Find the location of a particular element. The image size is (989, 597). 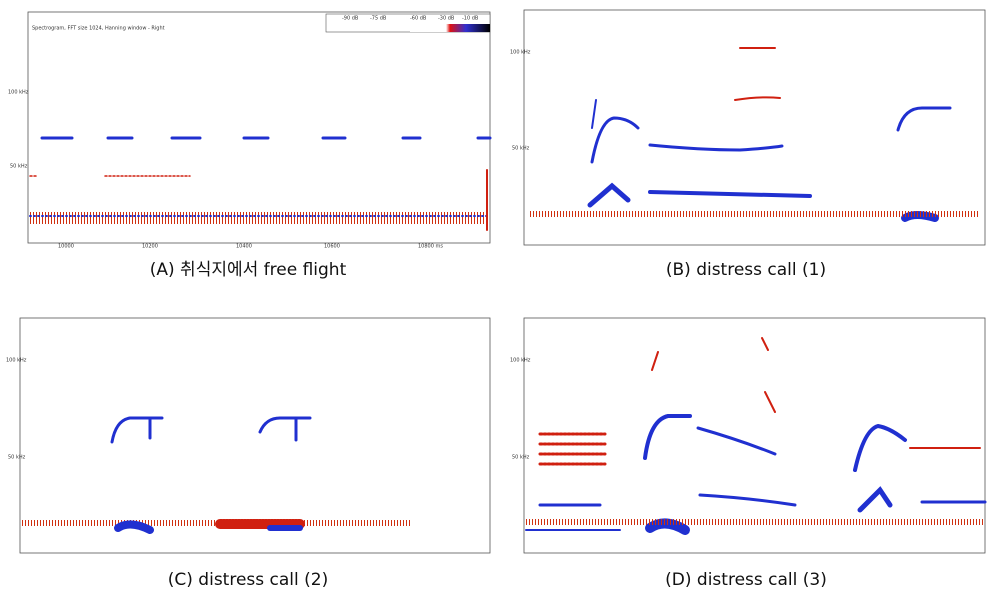

x-axis-label: 10600 is located at coordinates (332, 247).